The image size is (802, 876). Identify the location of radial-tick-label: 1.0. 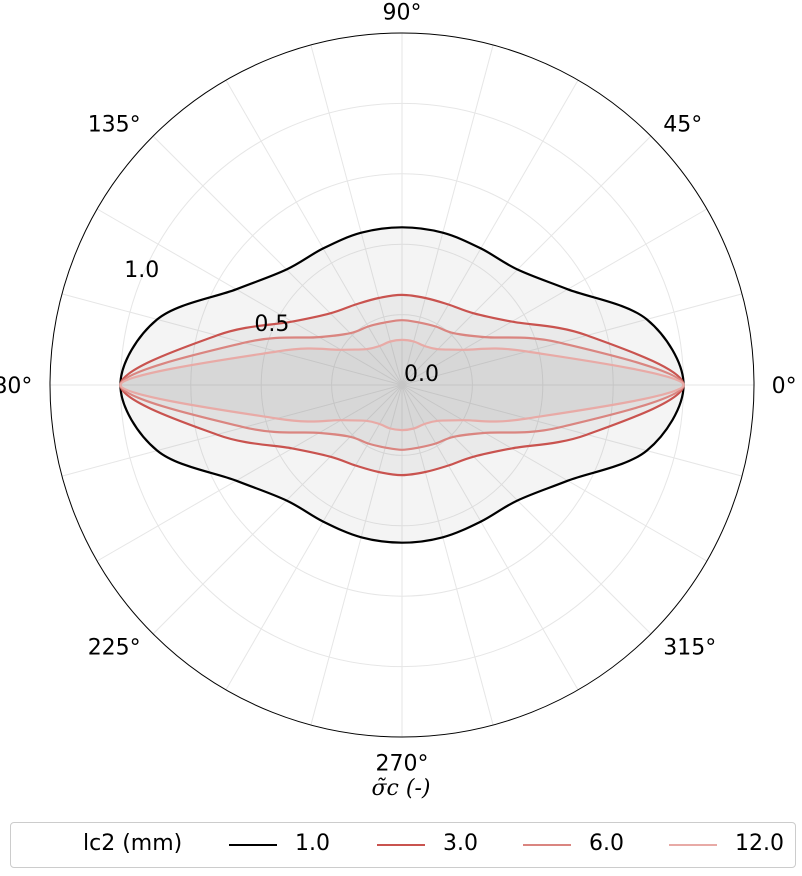
(141, 270).